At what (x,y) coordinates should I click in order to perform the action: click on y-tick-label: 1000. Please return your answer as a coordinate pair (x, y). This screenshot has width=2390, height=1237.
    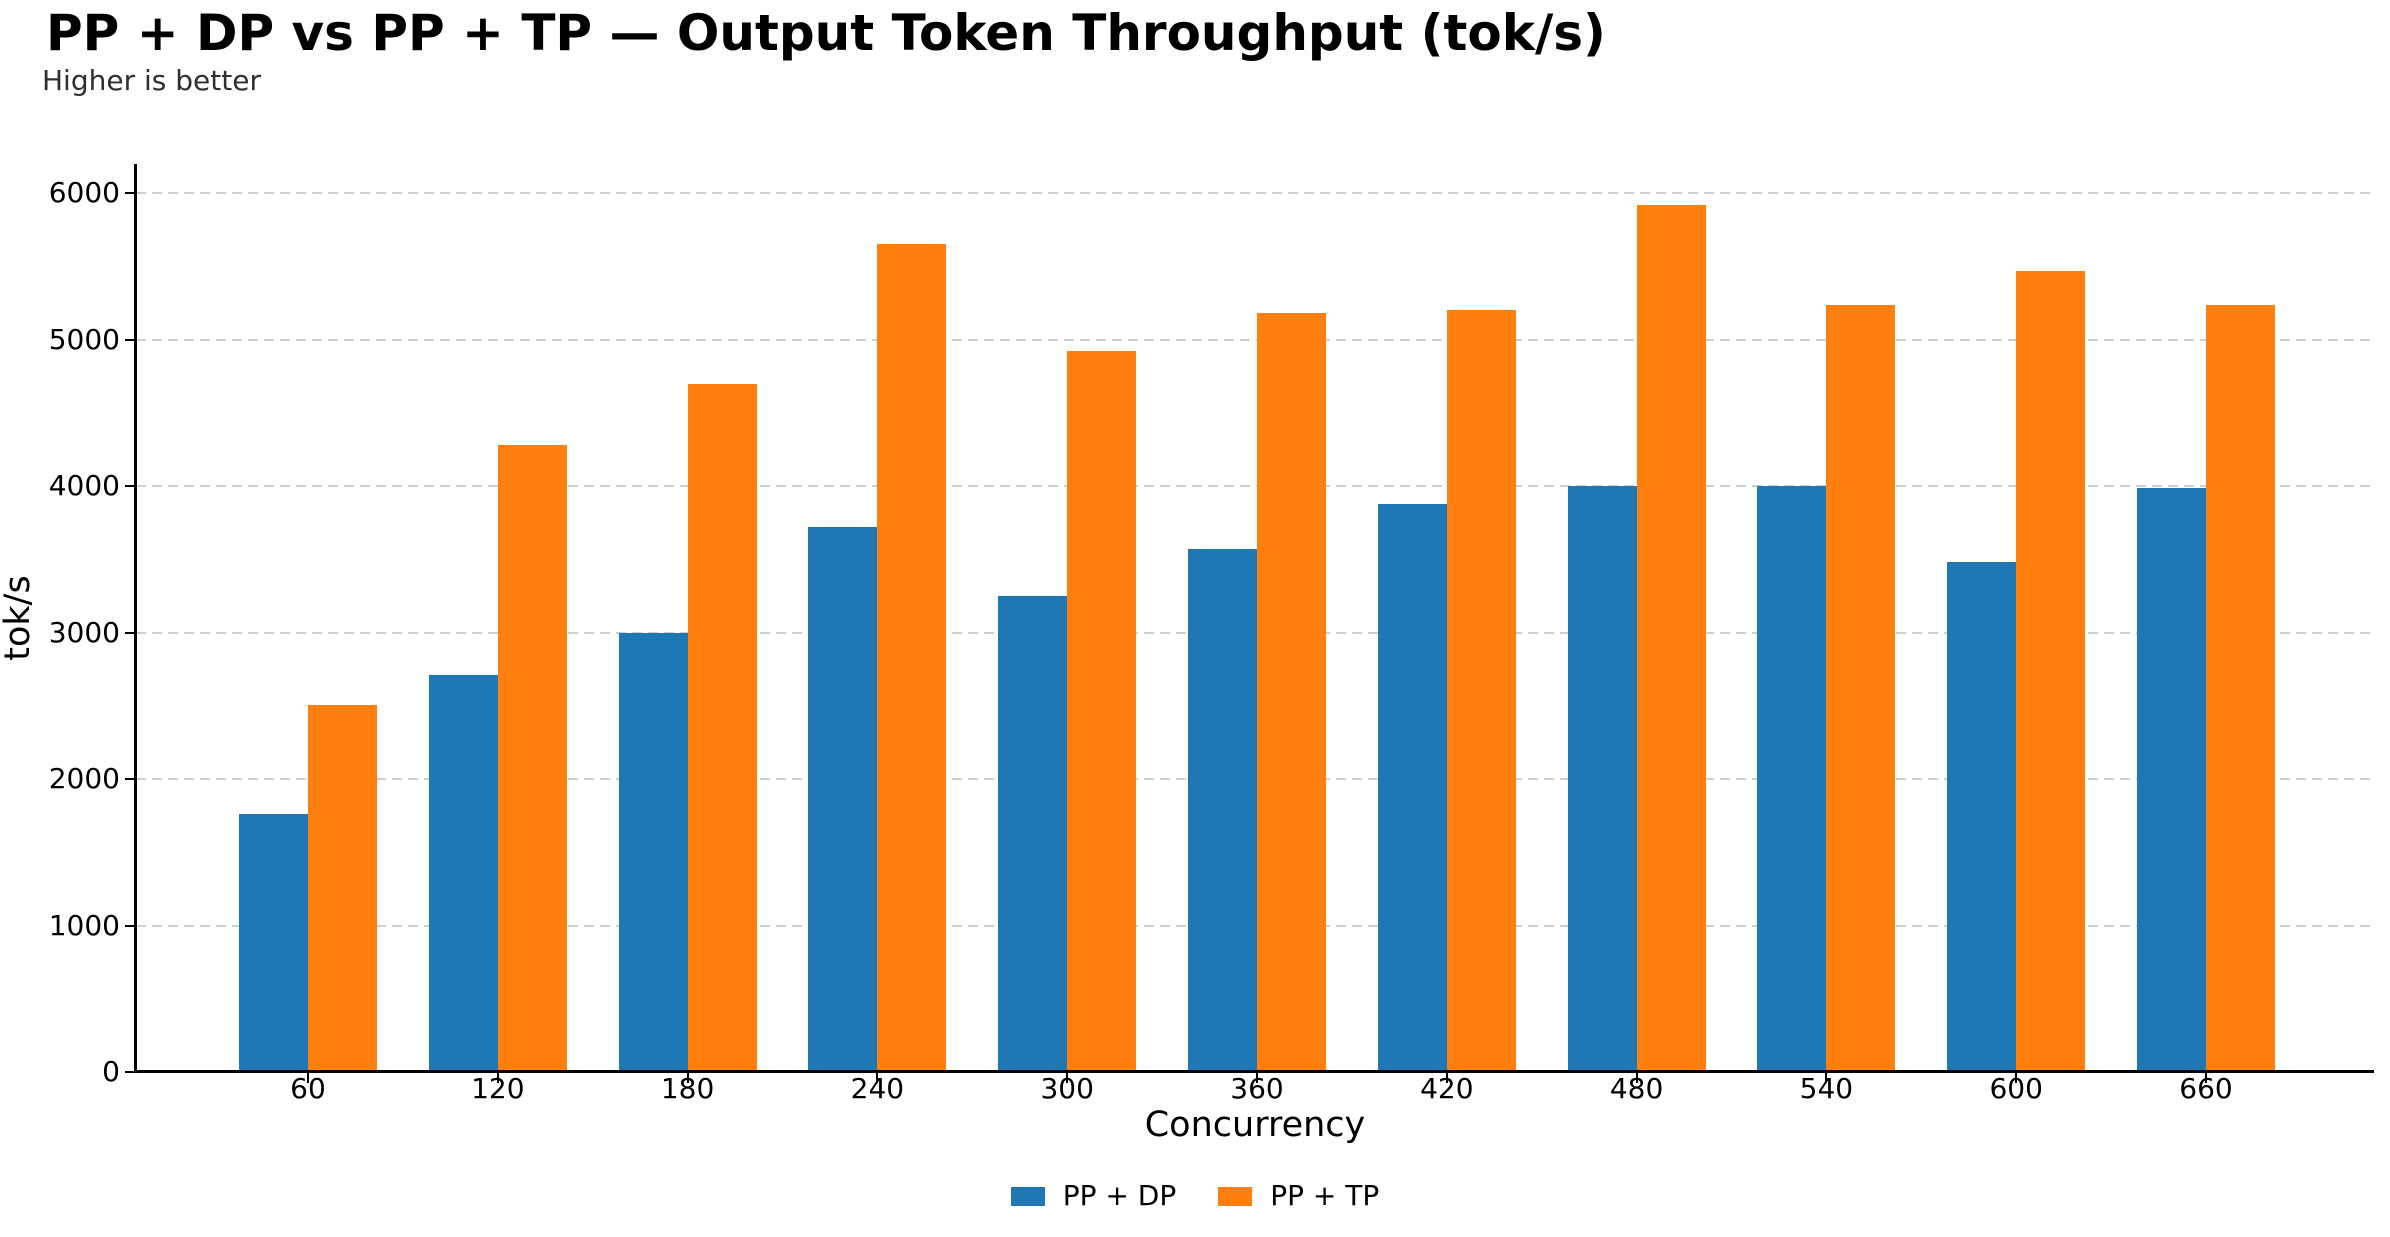
    Looking at the image, I should click on (84, 925).